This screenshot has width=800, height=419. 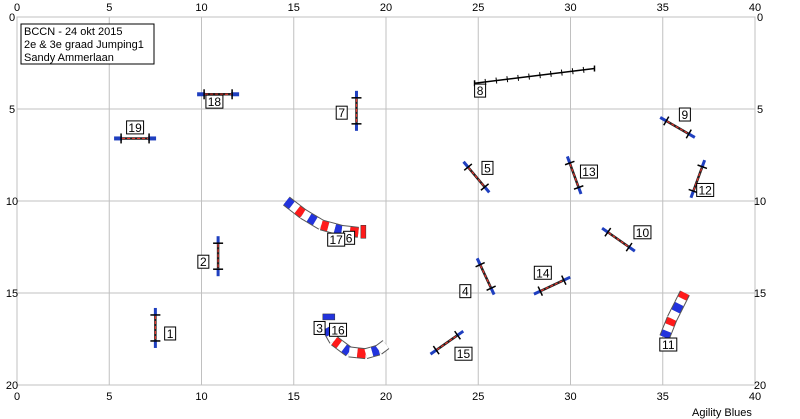 I want to click on x-tick-label-bottom: 15, so click(x=294, y=397).